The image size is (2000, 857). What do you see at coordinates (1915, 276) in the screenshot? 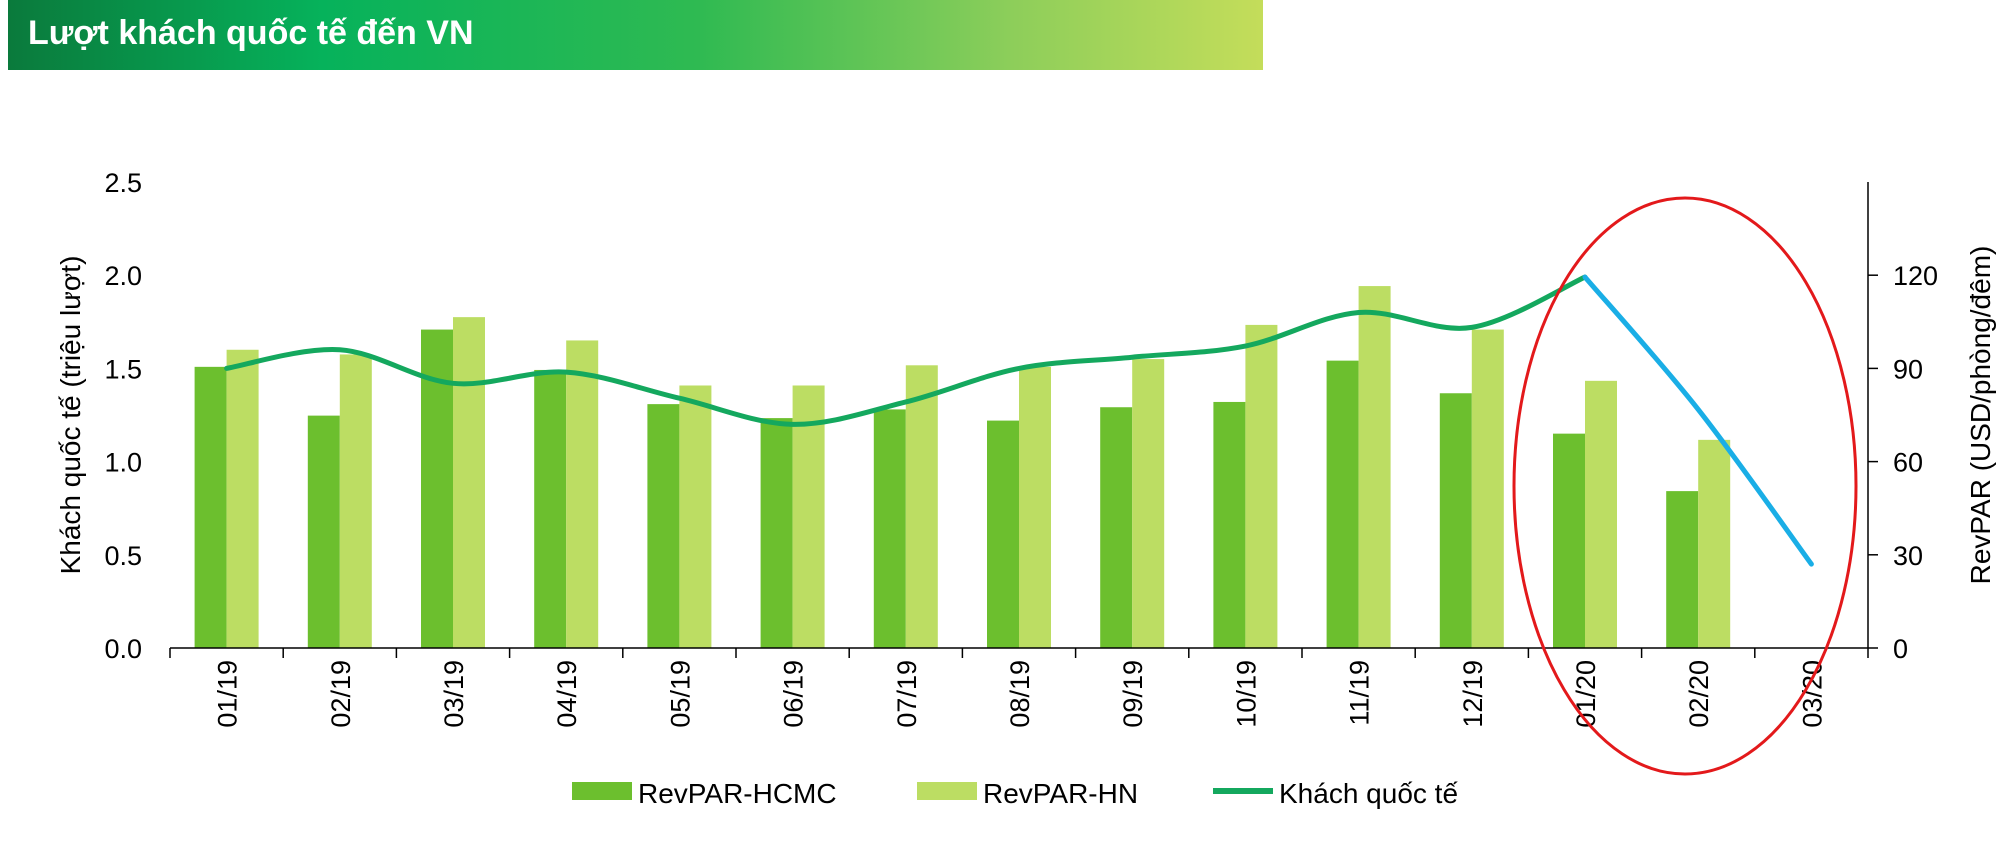
I see `y-right-tick-label: 120` at bounding box center [1915, 276].